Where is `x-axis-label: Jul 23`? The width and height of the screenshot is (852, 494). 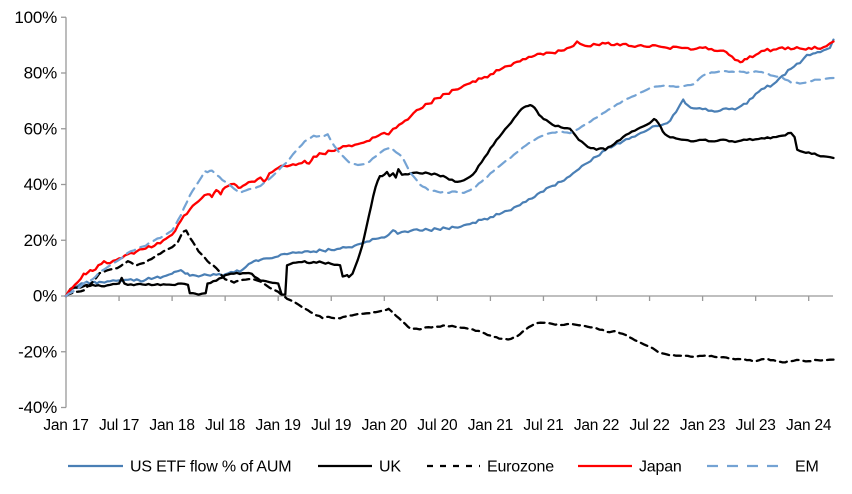 x-axis-label: Jul 23 is located at coordinates (756, 425).